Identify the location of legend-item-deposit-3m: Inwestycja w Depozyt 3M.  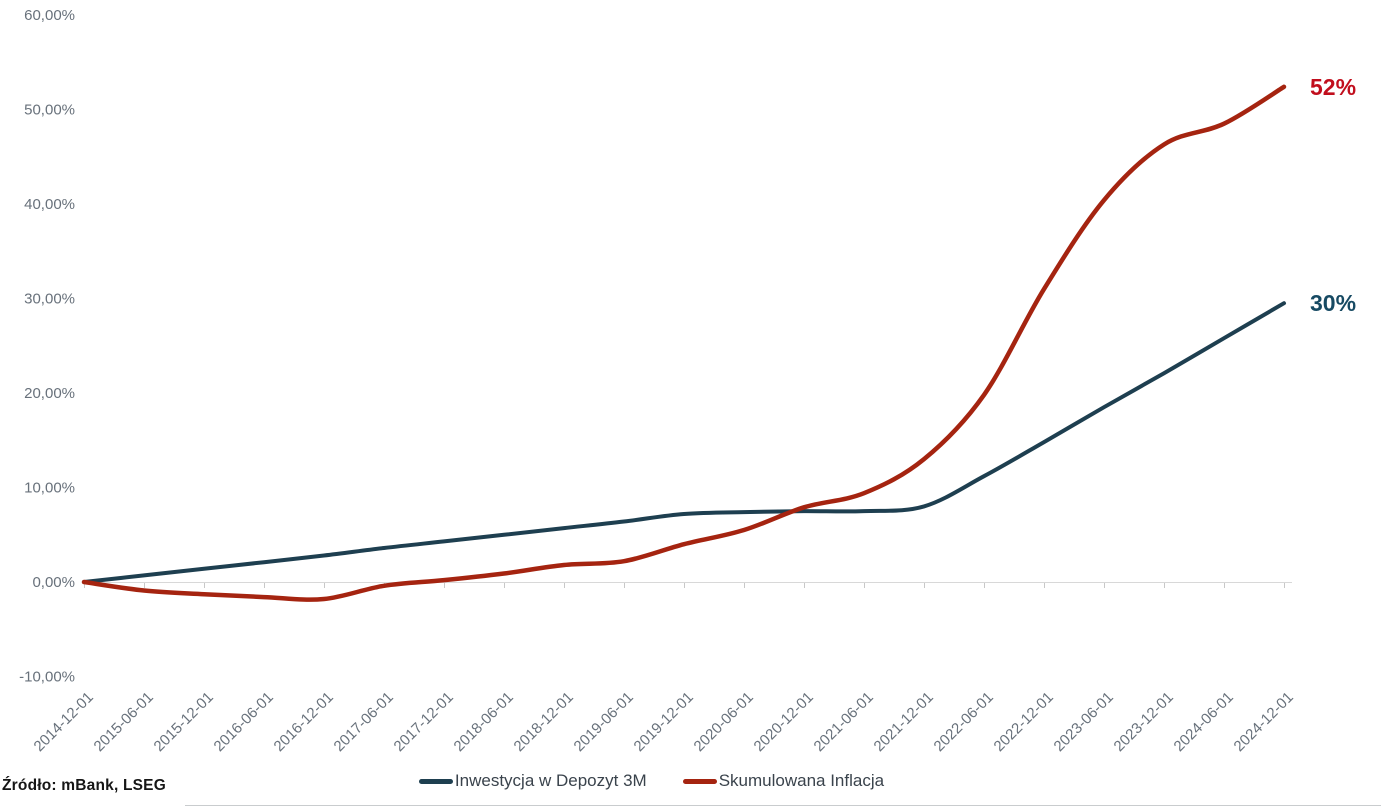
(532, 781).